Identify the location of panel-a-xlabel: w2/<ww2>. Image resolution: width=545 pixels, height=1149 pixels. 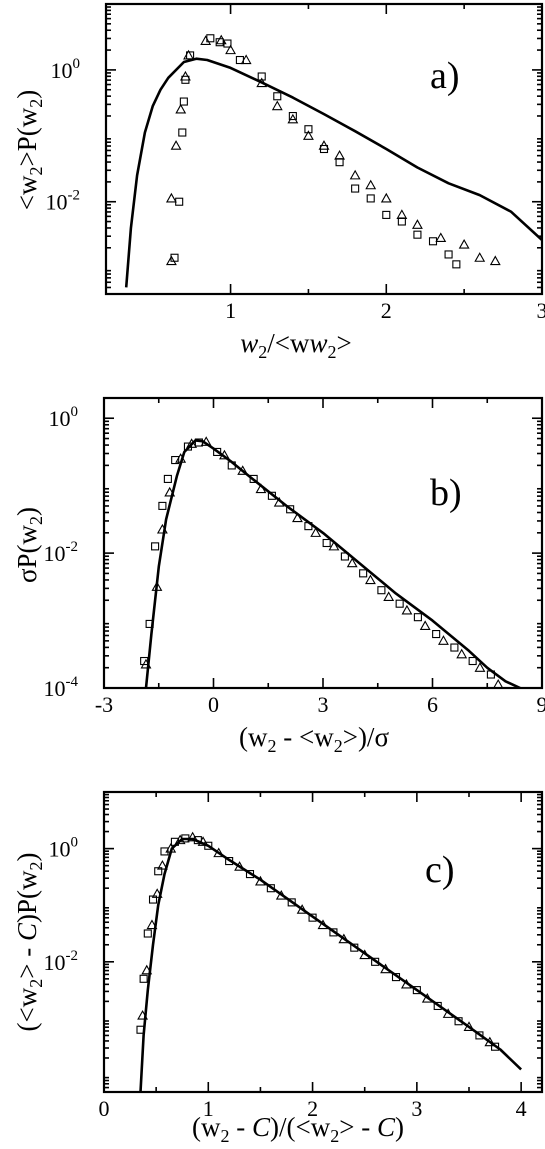
(296, 345).